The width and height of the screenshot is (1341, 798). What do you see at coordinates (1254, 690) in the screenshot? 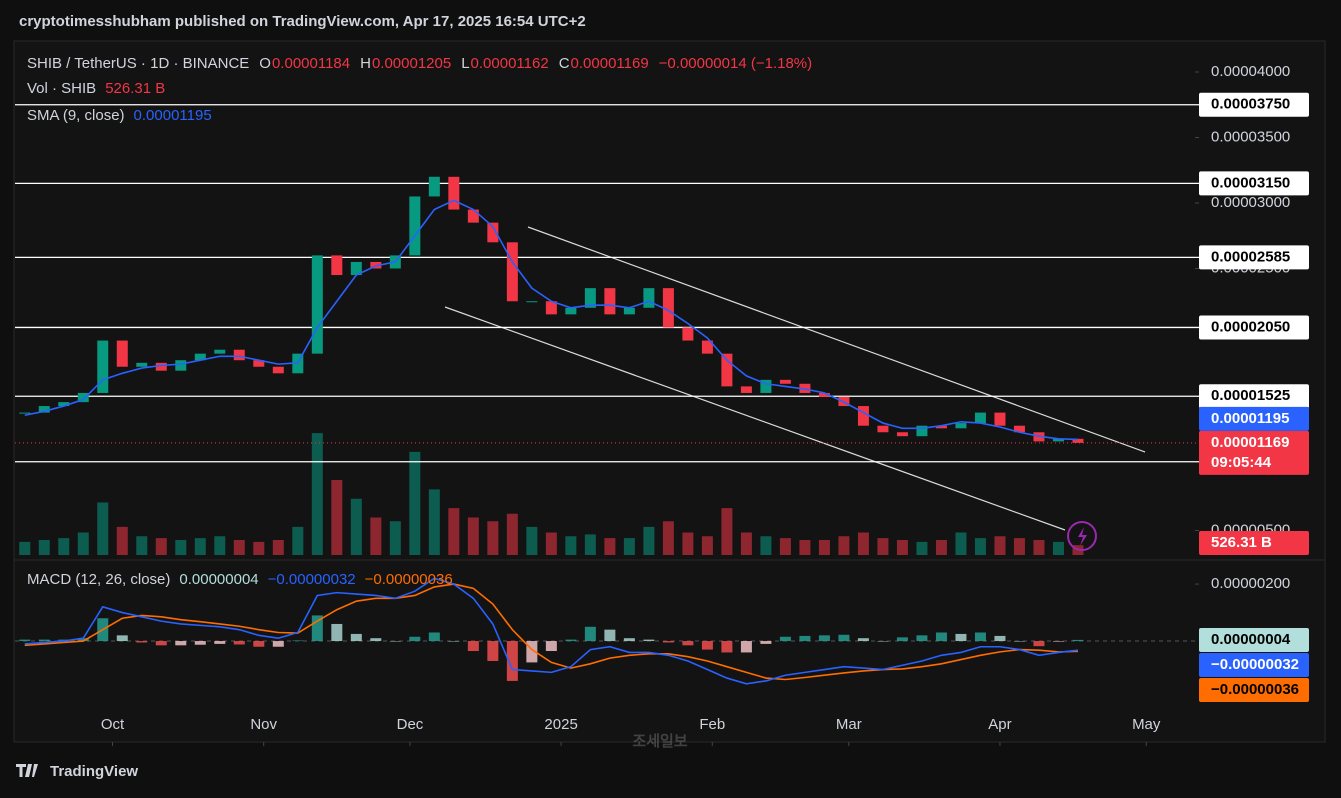
I see `signal-value-box` at bounding box center [1254, 690].